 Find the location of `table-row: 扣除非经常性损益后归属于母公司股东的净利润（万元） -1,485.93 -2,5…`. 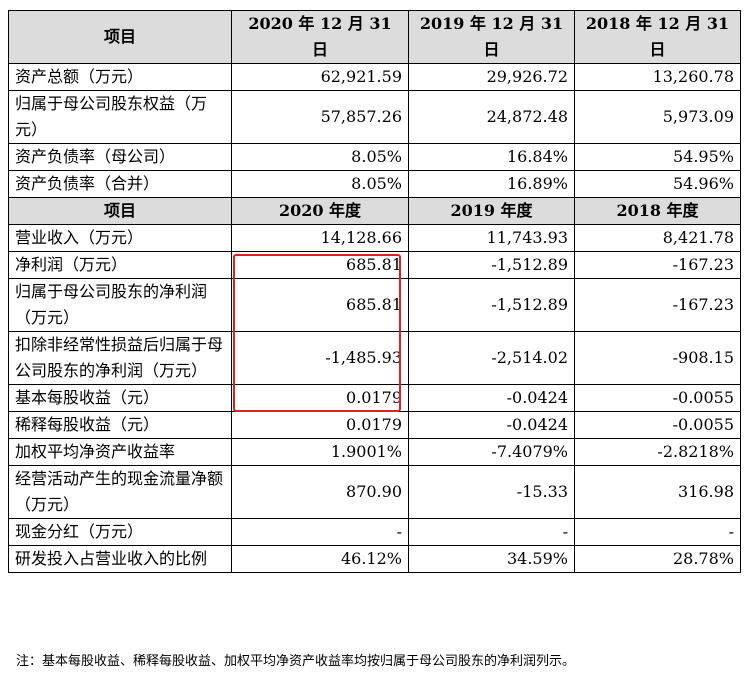

table-row: 扣除非经常性损益后归属于母公司股东的净利润（万元） -1,485.93 -2,5… is located at coordinates (374, 358).